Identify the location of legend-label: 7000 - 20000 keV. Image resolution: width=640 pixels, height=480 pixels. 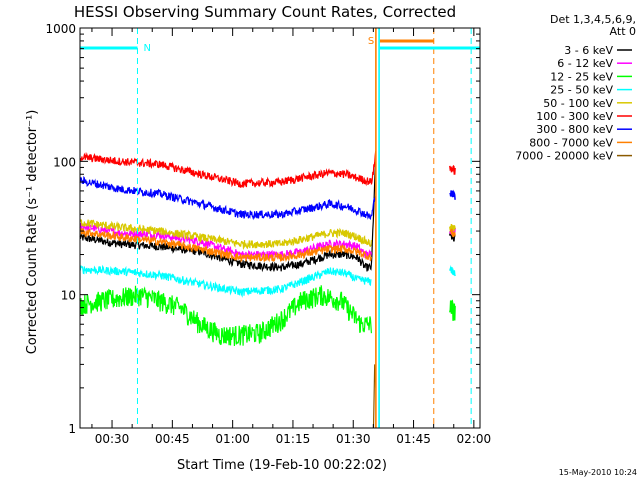
(564, 156).